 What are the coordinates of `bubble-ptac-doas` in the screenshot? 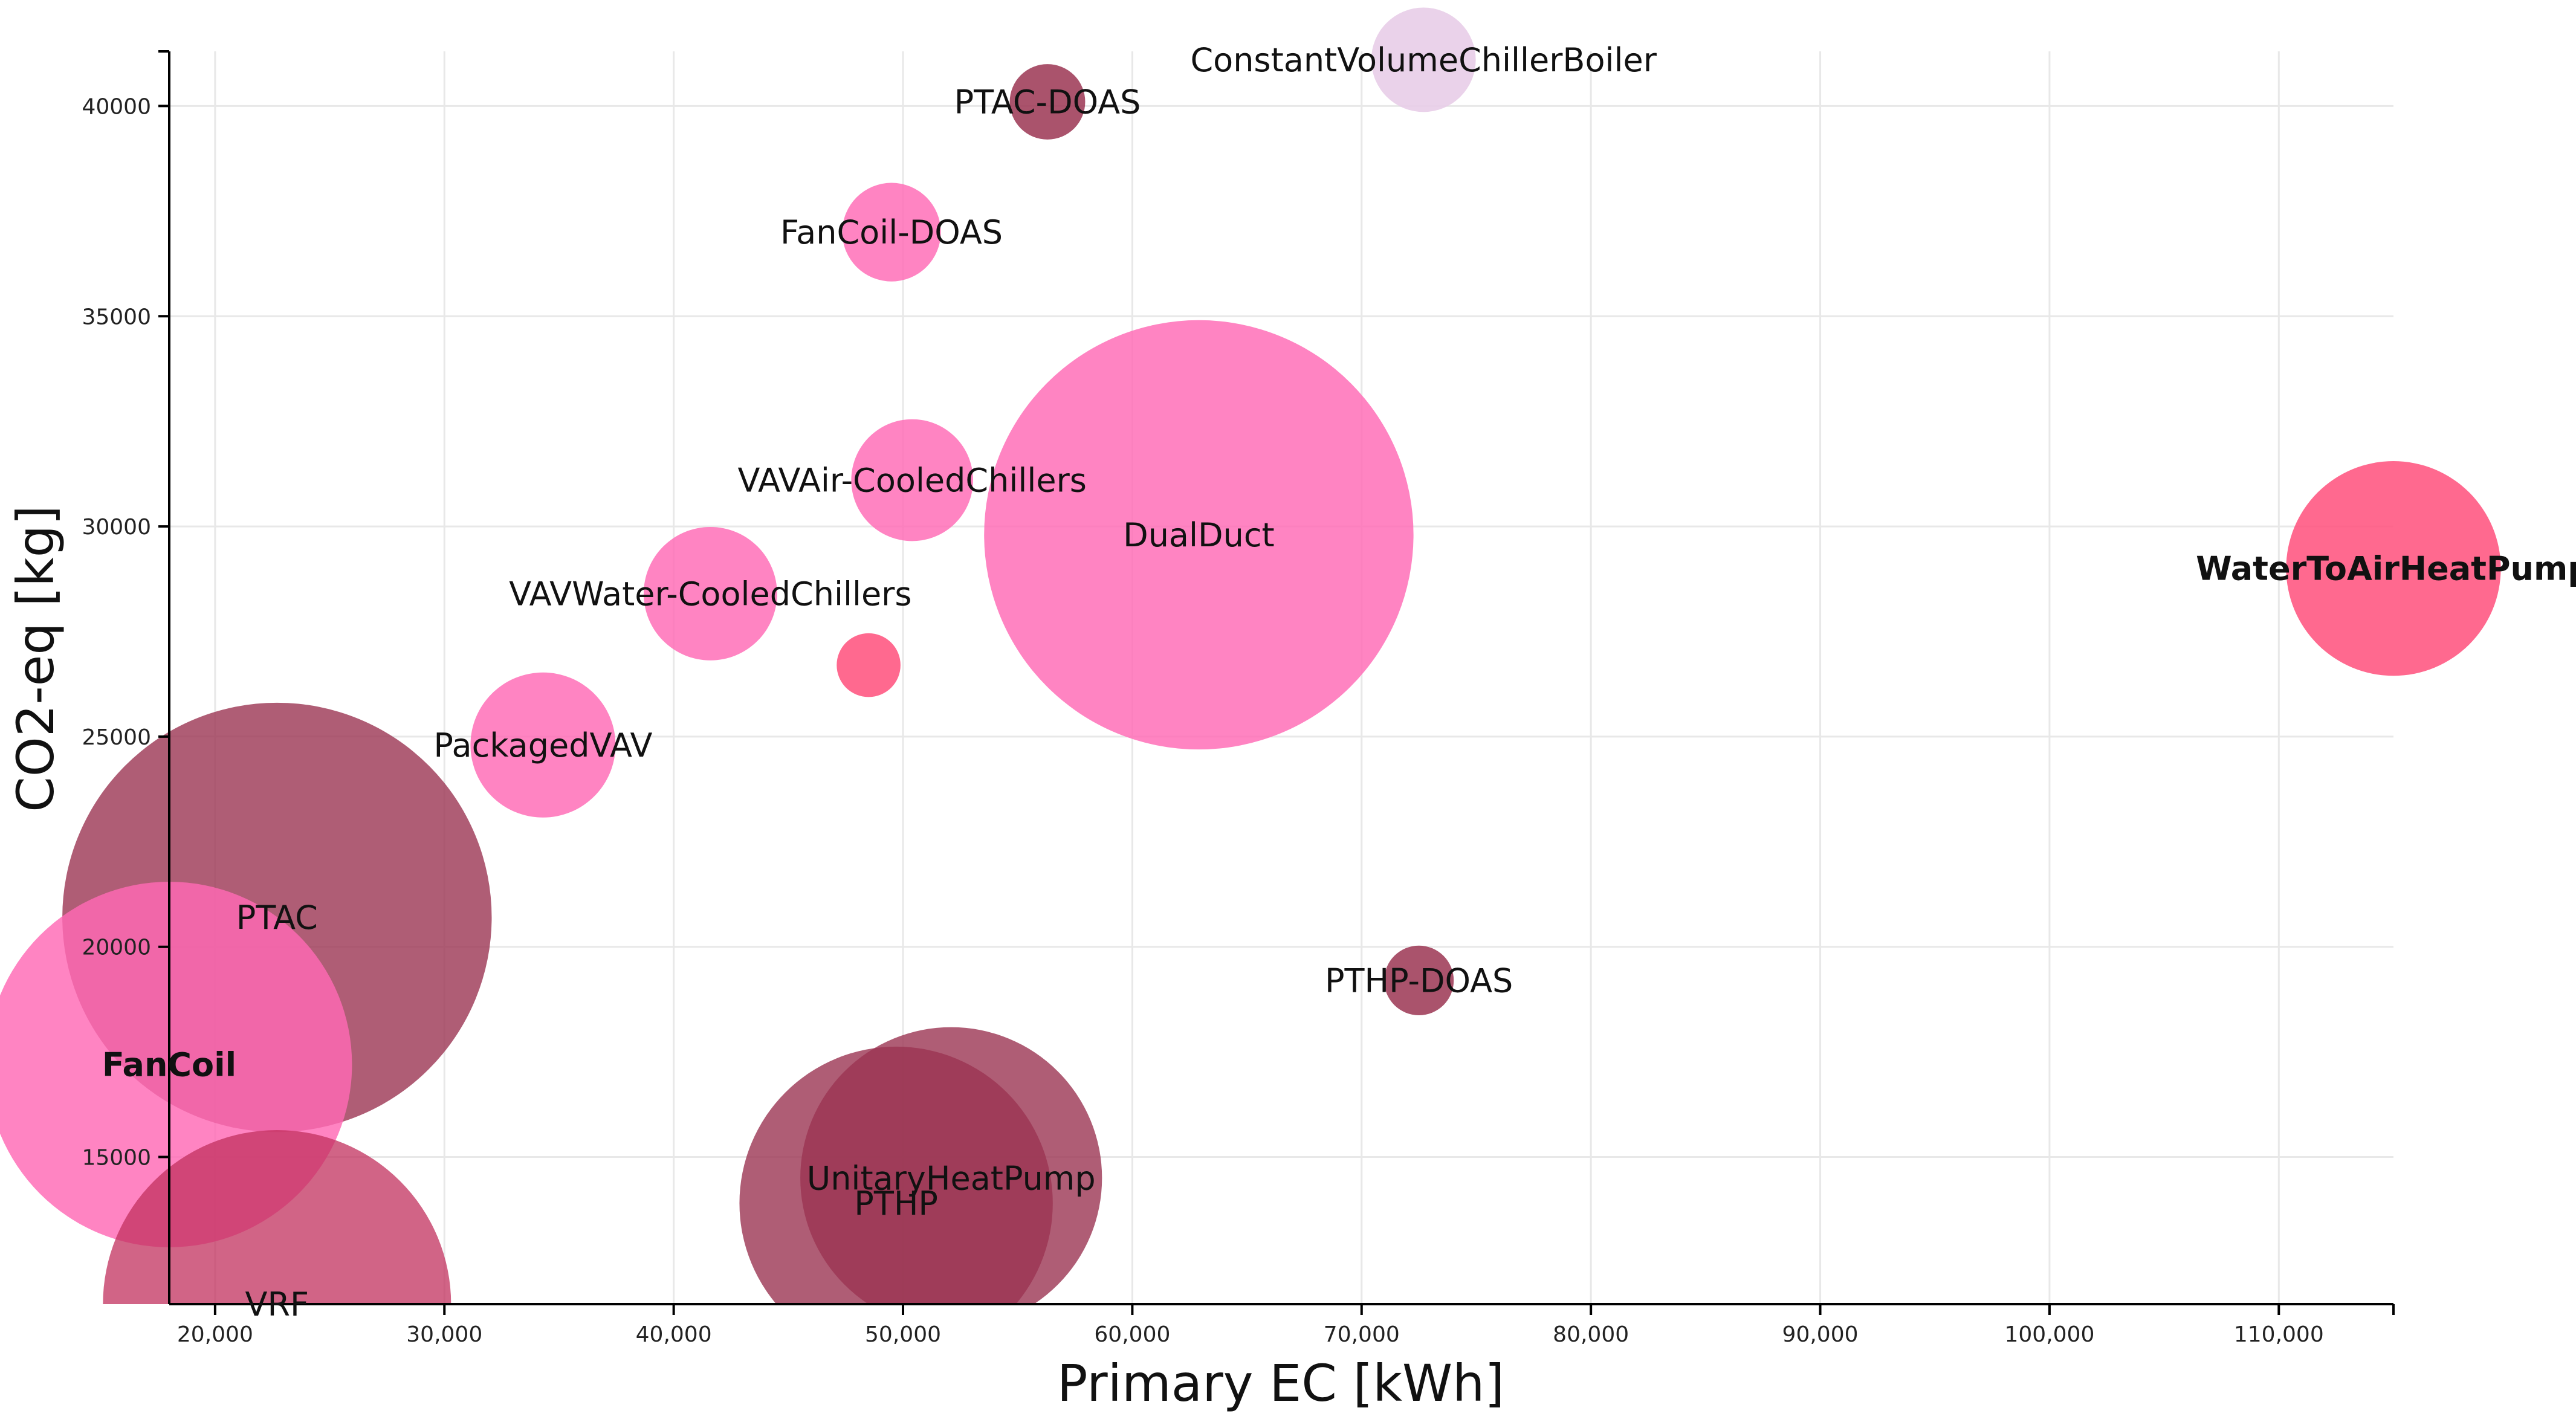 It's located at (1047, 102).